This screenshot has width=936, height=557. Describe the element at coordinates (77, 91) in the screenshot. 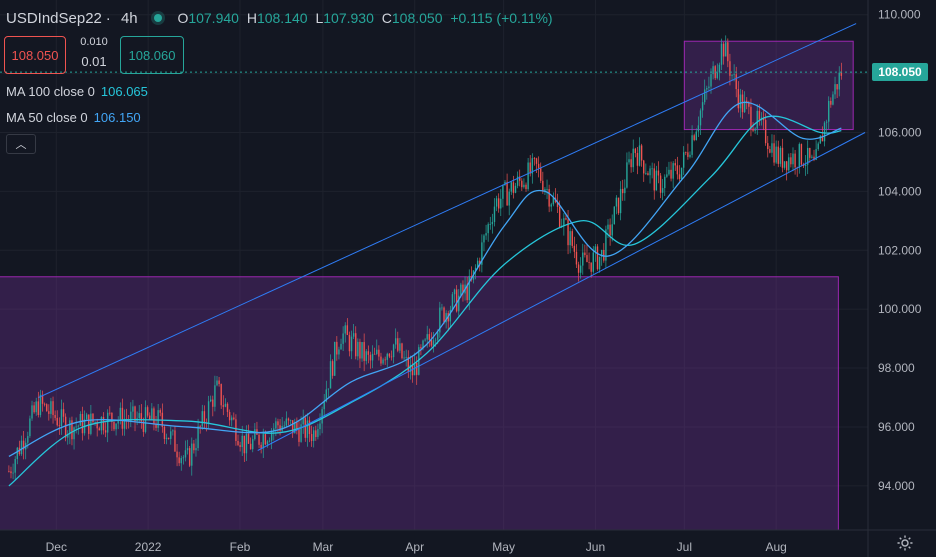

I see `indicator-ma100: MA 100 close 0 106.065` at that location.